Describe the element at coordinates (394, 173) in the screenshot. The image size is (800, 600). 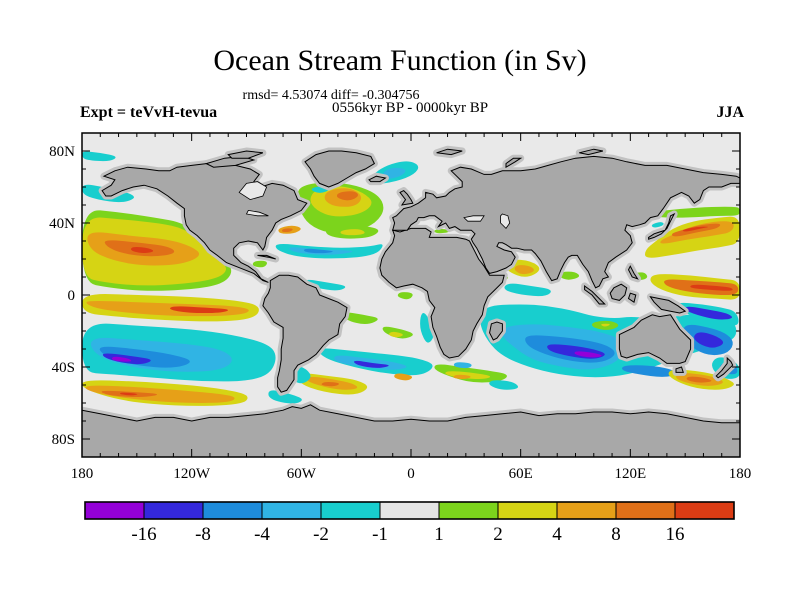
I see `anomaly-norwegian-sky` at that location.